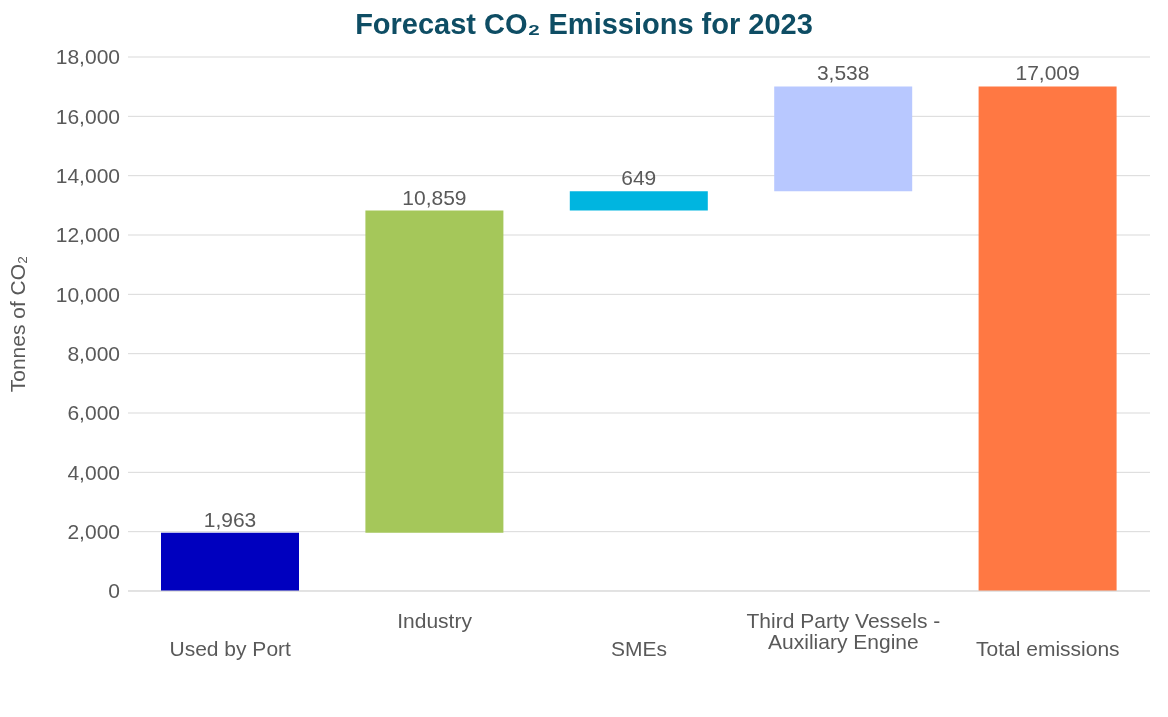 Image resolution: width=1168 pixels, height=717 pixels. What do you see at coordinates (93, 532) in the screenshot?
I see `y-tick-label: 2,000` at bounding box center [93, 532].